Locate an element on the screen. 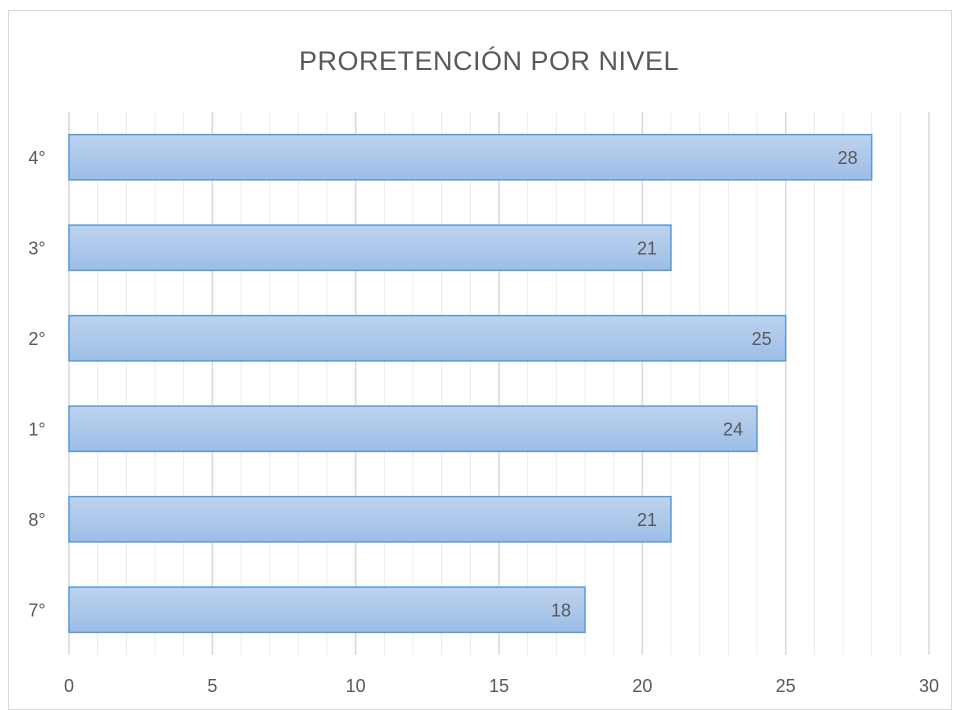 The image size is (958, 710). y-tick-label: 7° is located at coordinates (36, 610).